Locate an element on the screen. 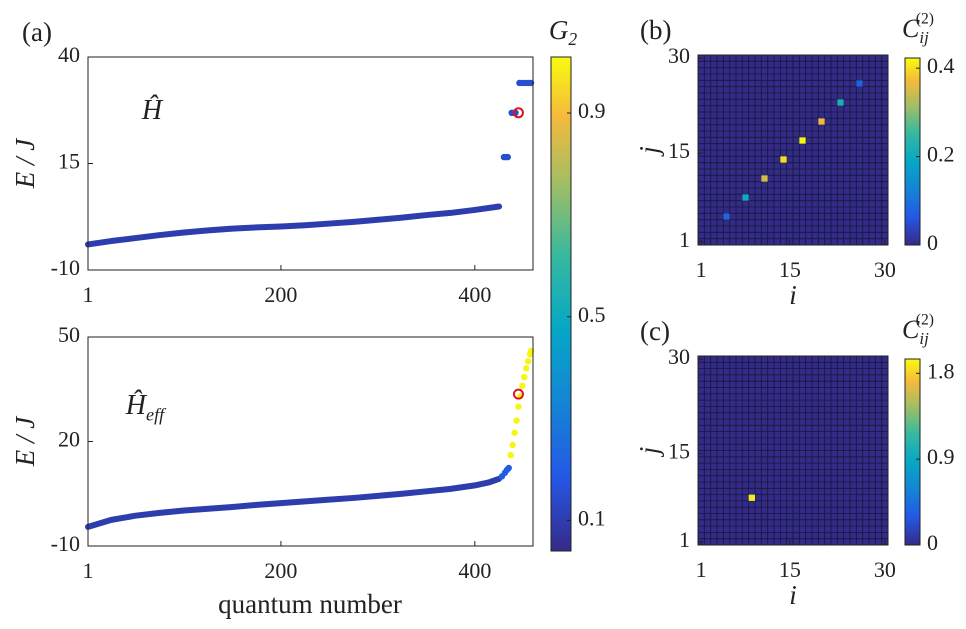  annotation: Ĥ is located at coordinates (152, 110).